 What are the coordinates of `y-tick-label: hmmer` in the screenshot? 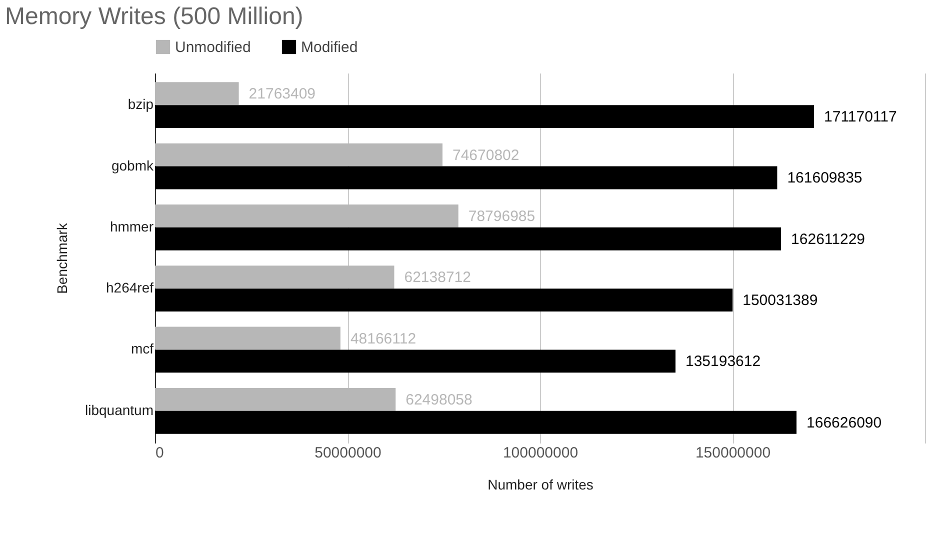 It's located at (132, 226).